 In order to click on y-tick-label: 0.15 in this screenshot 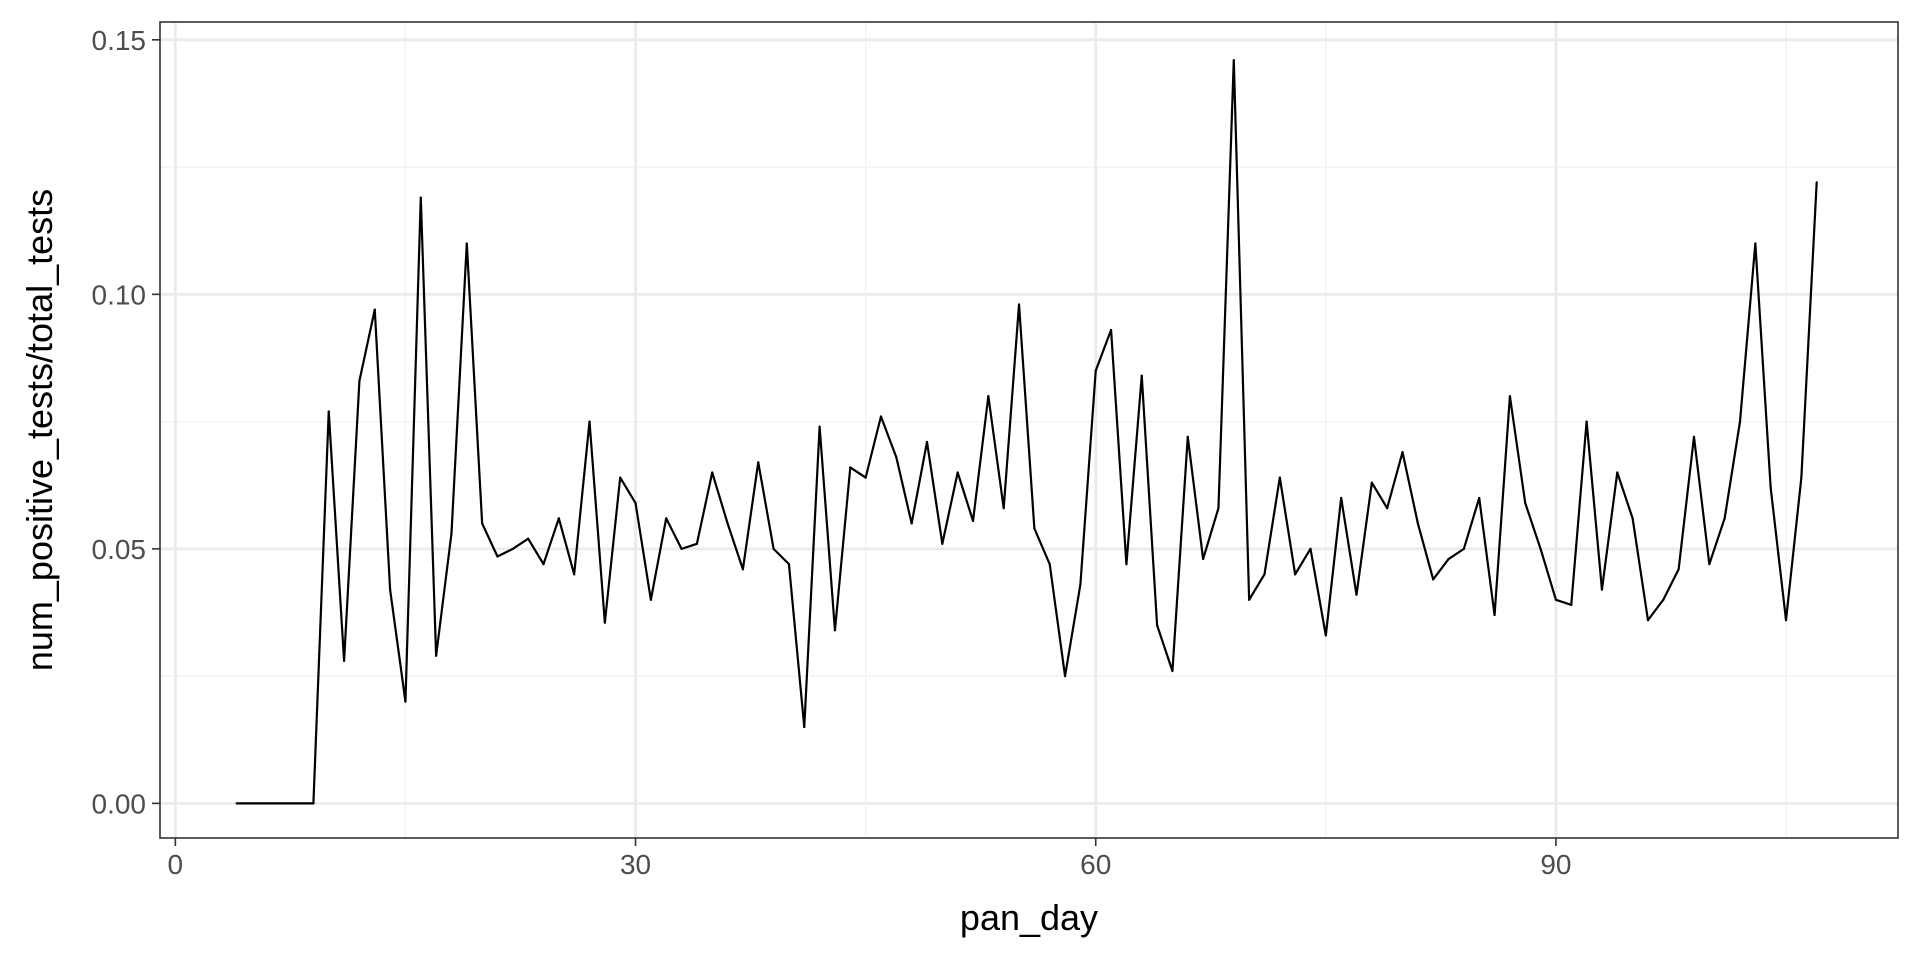, I will do `click(119, 40)`.